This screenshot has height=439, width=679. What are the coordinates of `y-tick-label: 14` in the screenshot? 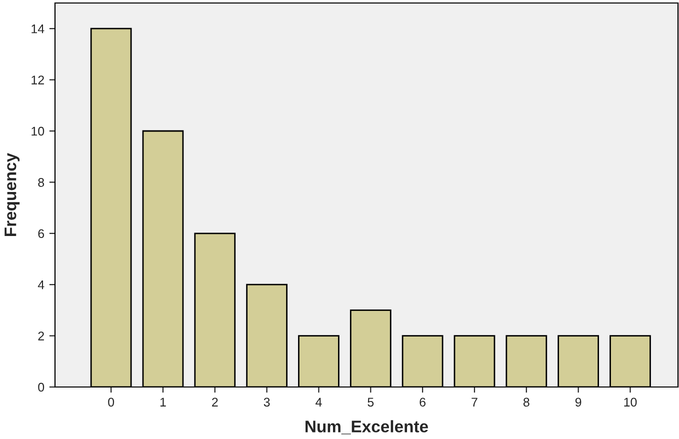 It's located at (38, 29).